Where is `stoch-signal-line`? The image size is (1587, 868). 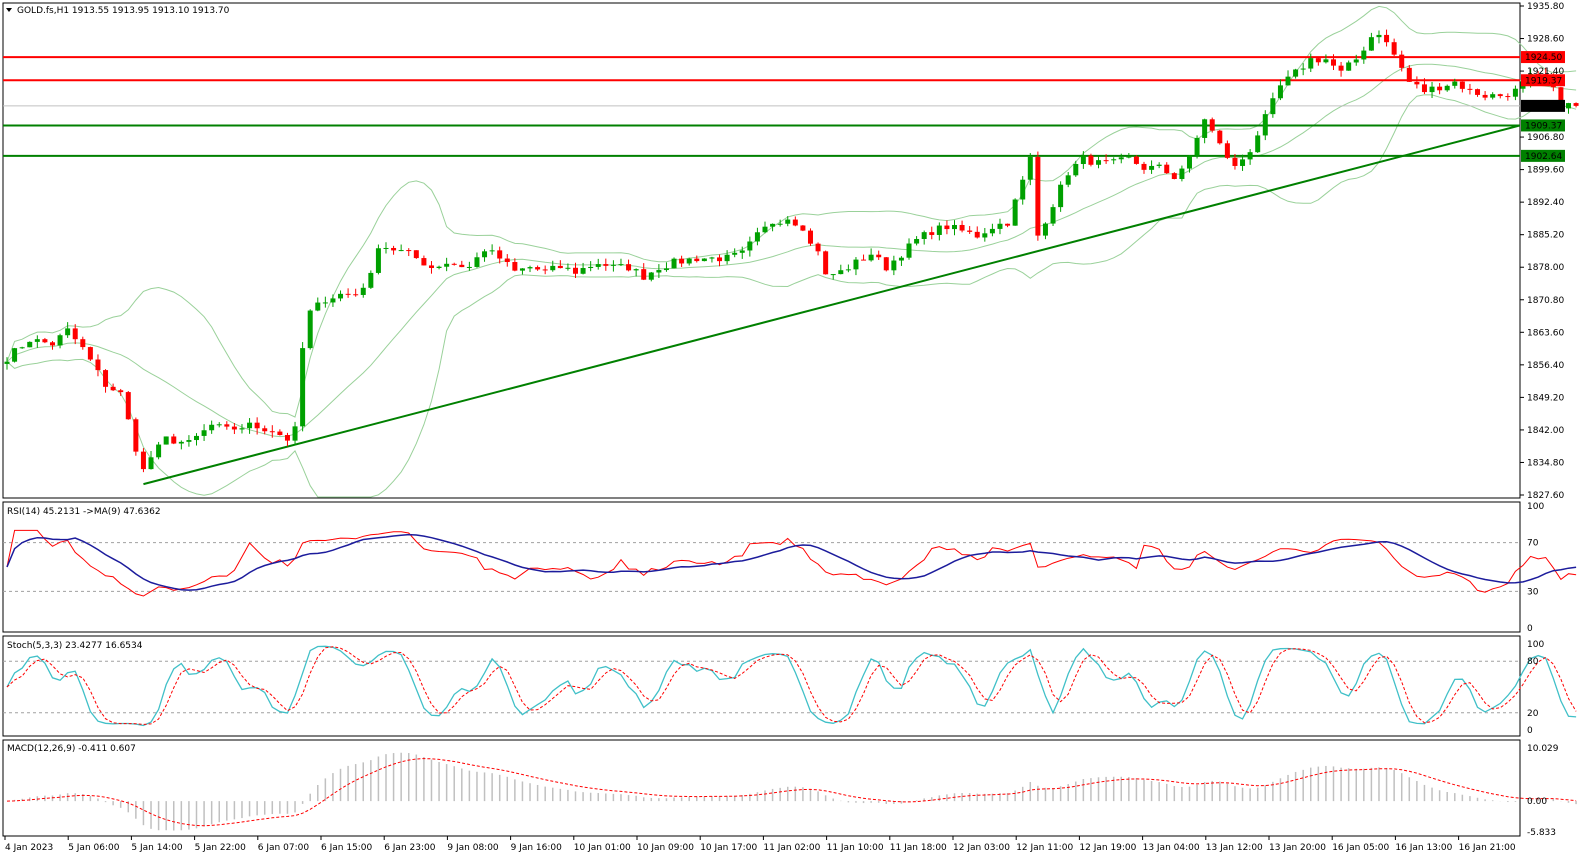 stoch-signal-line is located at coordinates (791, 685).